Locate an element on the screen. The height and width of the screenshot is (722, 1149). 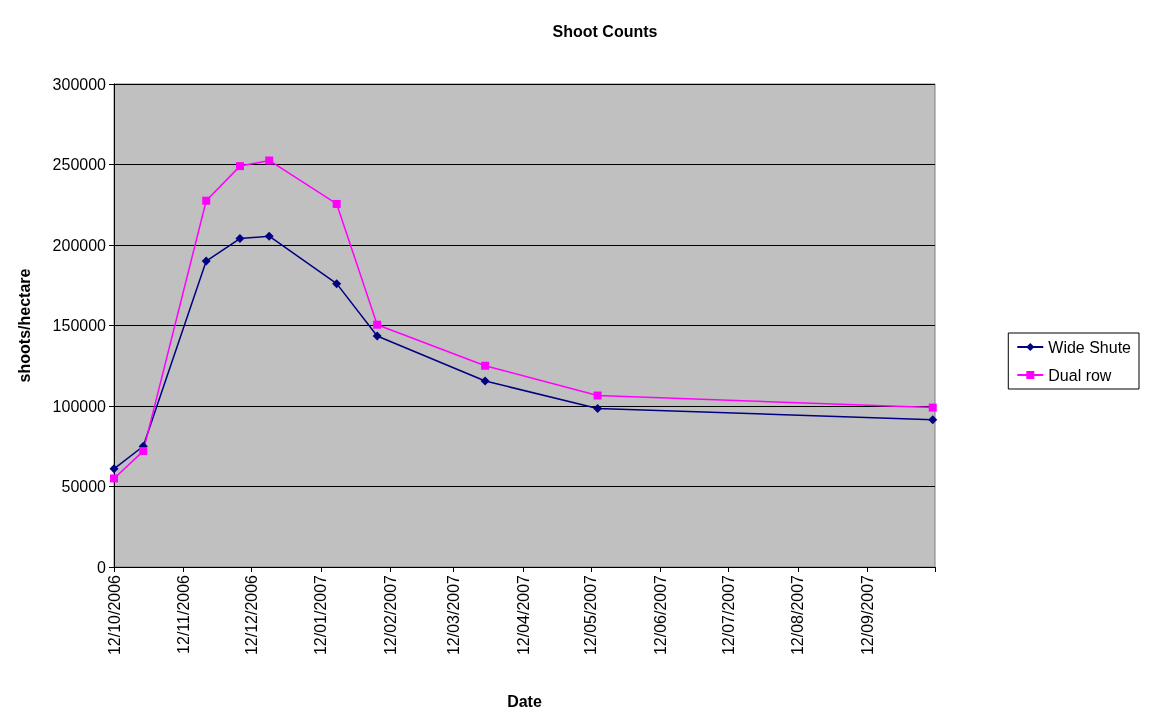
y-tick-label: 300000 is located at coordinates (79, 84).